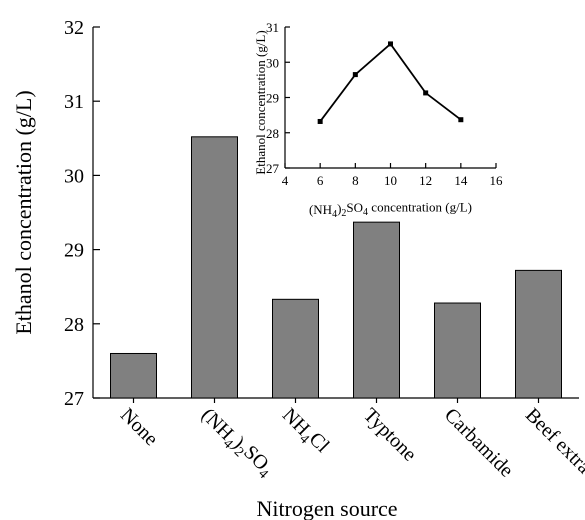 The image size is (585, 520). What do you see at coordinates (497, 180) in the screenshot?
I see `inset-x-tick-label: 16` at bounding box center [497, 180].